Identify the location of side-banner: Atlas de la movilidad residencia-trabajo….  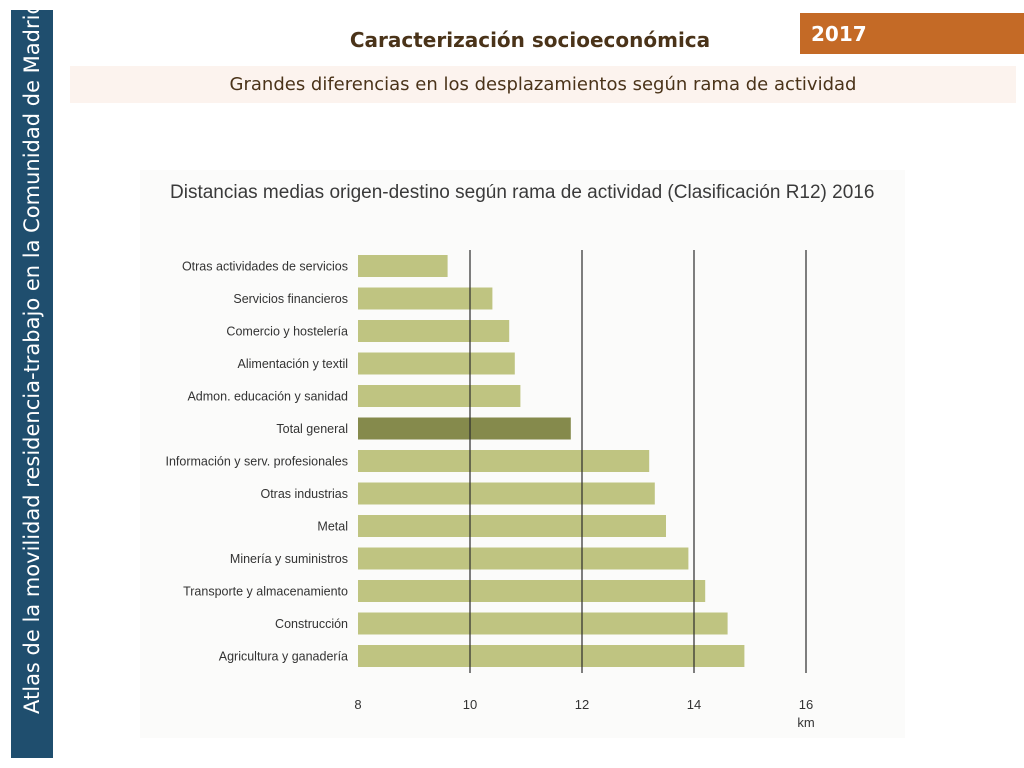
(32, 379).